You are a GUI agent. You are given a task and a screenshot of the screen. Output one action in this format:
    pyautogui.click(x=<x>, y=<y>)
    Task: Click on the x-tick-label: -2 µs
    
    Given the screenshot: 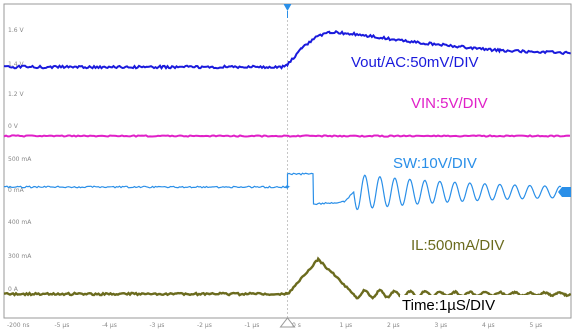 What is the action you would take?
    pyautogui.click(x=204, y=325)
    